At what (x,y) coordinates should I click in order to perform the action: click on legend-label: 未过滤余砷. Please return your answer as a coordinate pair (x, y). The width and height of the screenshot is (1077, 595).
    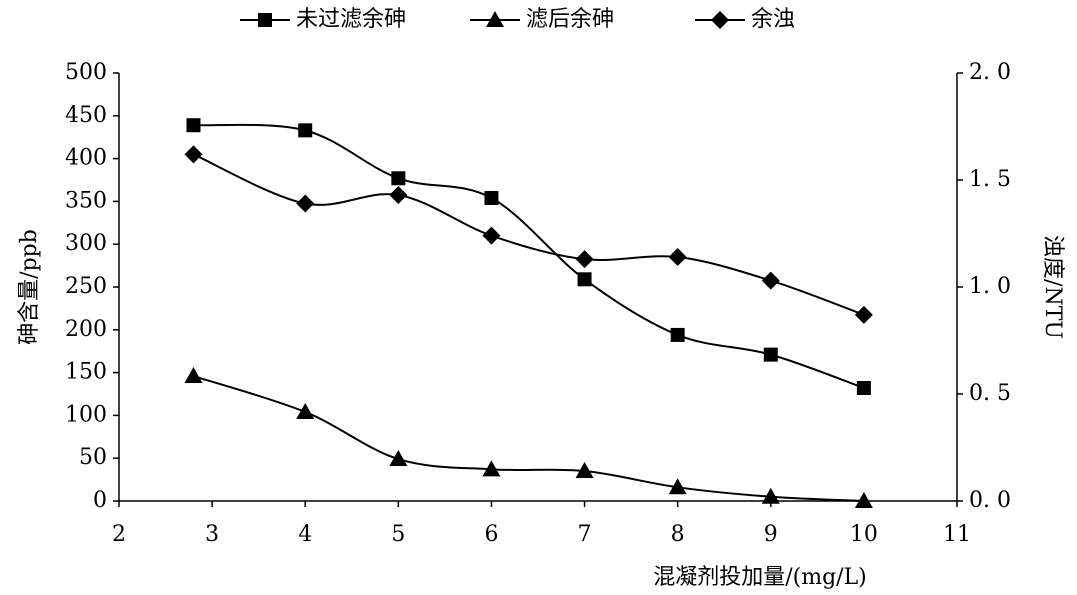
    Looking at the image, I should click on (351, 19).